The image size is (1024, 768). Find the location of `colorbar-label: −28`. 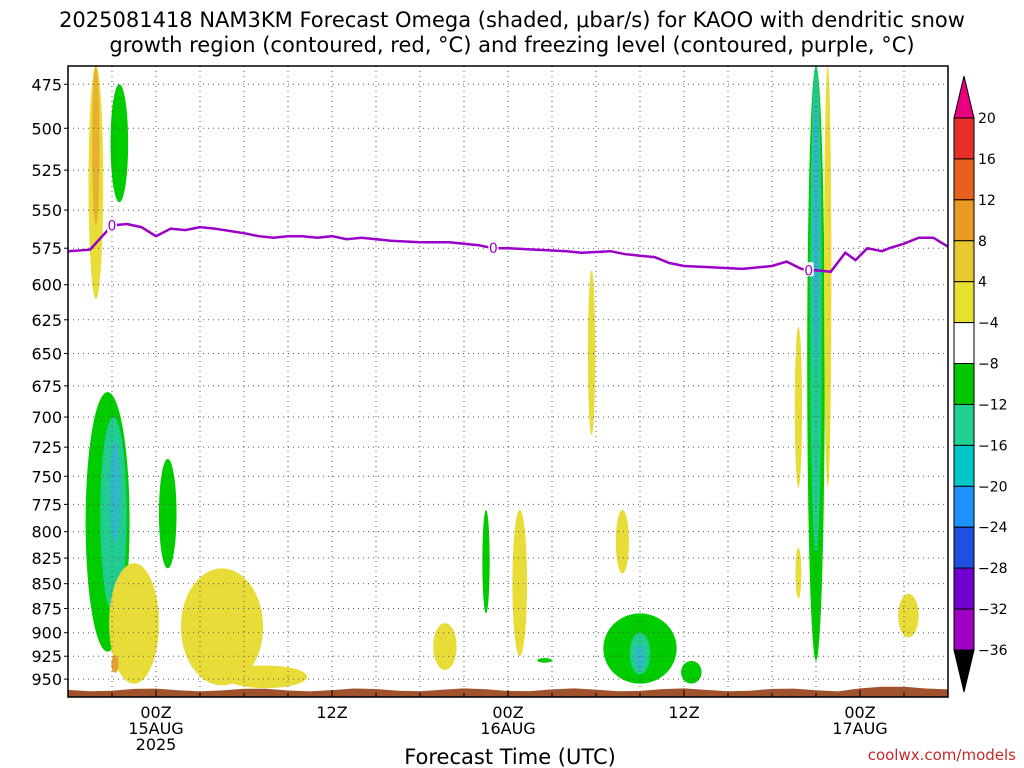

colorbar-label: −28 is located at coordinates (993, 569).